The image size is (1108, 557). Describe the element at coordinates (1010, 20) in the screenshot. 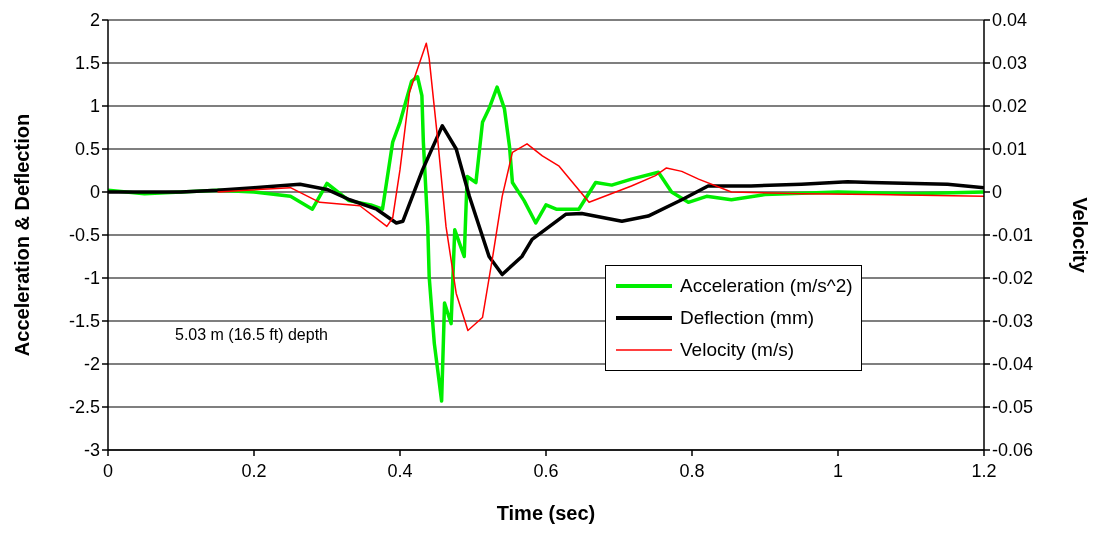

I see `y2-tick-label: 0.04` at that location.